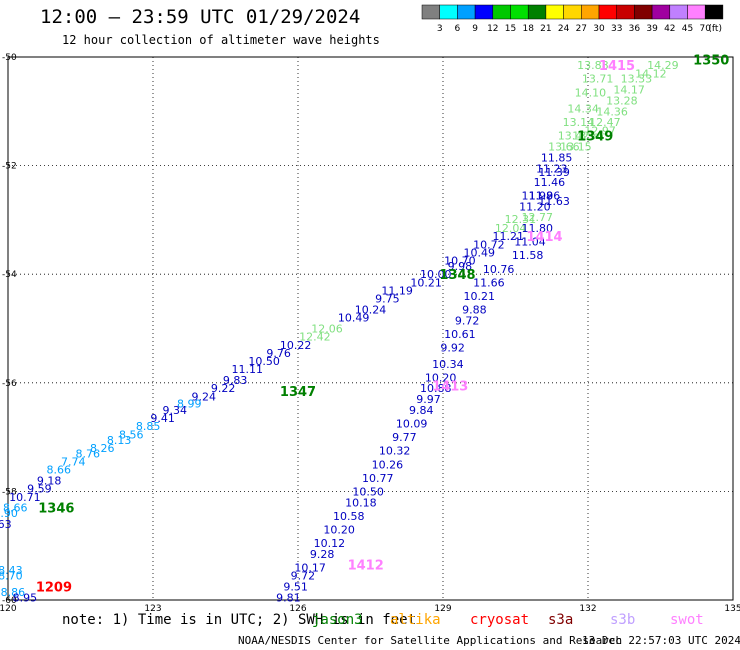 This screenshot has width=740, height=650. I want to click on wave-height-label: 10.88, so click(436, 388).